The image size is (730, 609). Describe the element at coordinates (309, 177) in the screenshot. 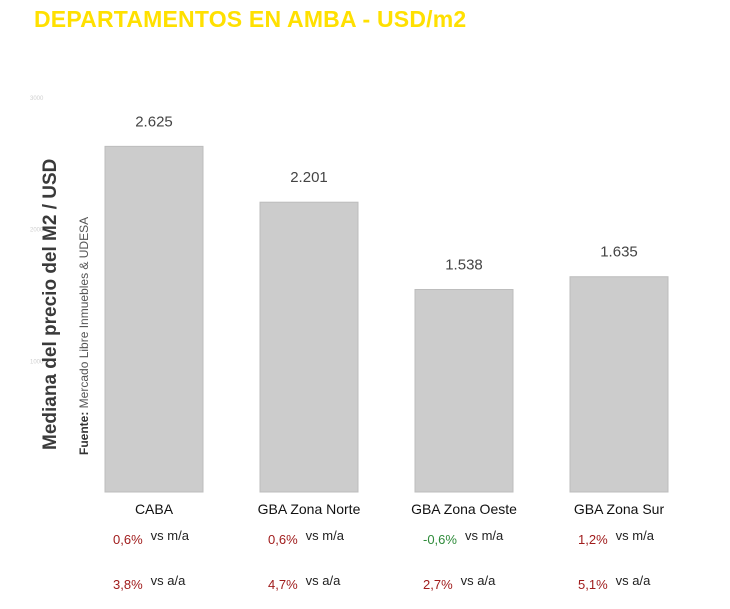

I see `bar-value-label: 2.201` at that location.